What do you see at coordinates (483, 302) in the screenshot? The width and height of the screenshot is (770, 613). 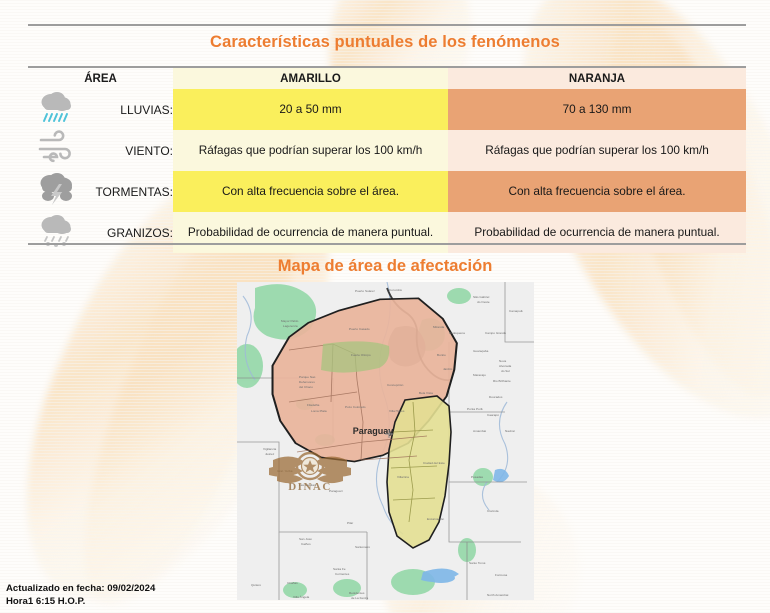 I see `svg-text: do Oeste` at bounding box center [483, 302].